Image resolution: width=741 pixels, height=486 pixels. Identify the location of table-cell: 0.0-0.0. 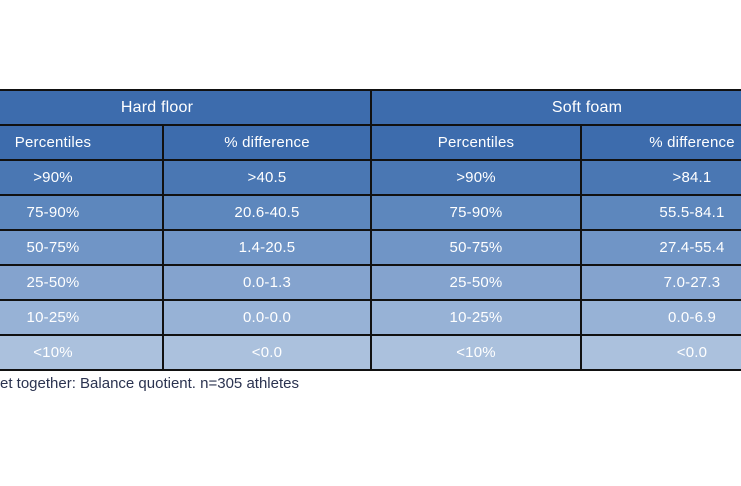
(267, 317).